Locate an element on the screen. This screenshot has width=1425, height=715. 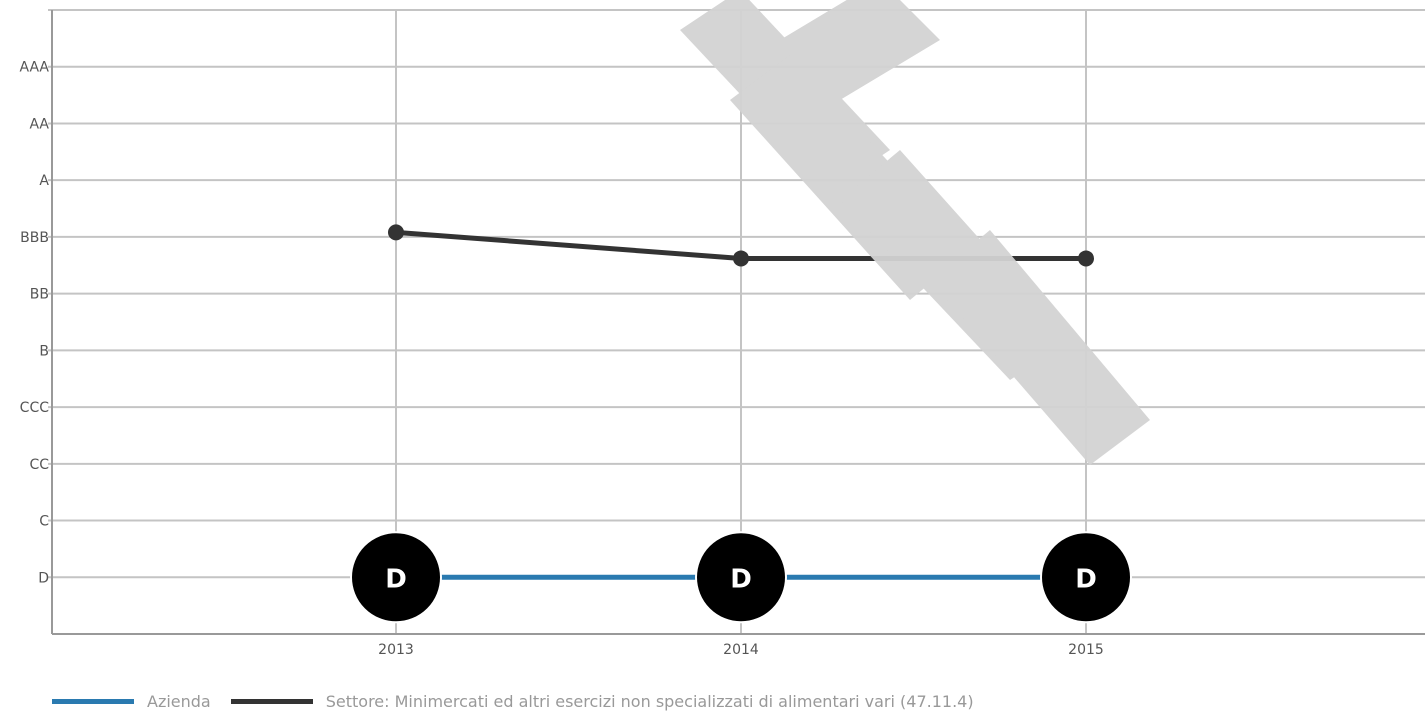
legend-label-azienda: Azienda is located at coordinates (179, 701).